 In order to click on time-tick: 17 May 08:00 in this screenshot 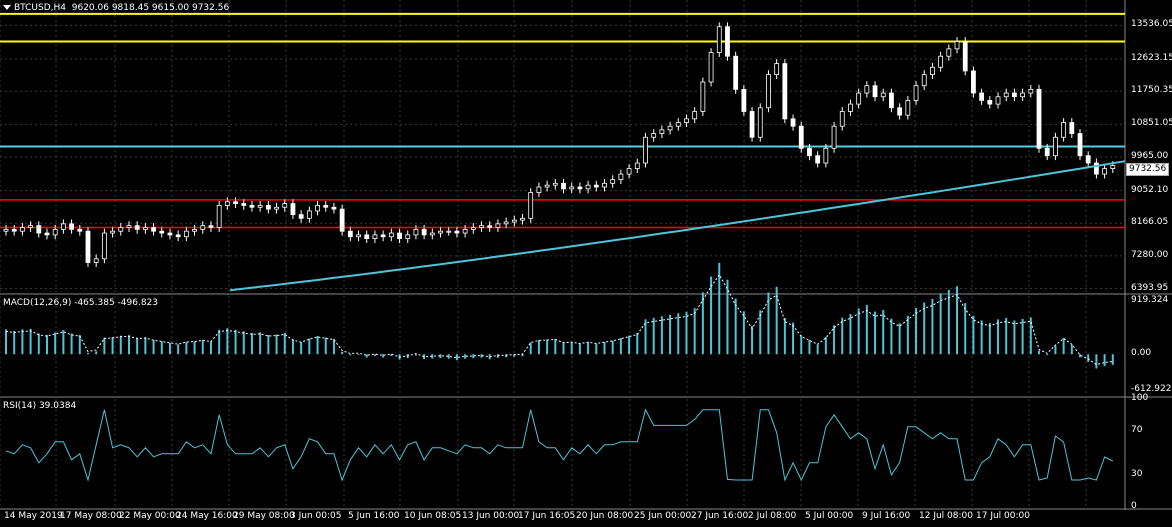, I will do `click(91, 516)`.